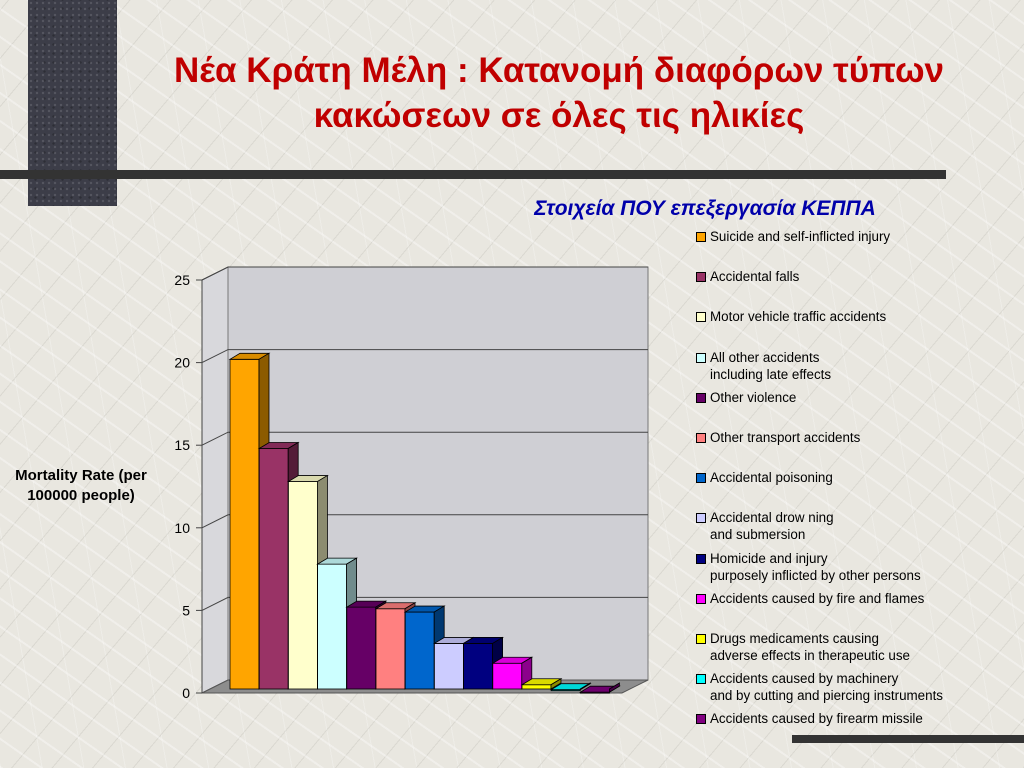  I want to click on legend-item: Suicide and self-inflicted injury, so click(855, 248).